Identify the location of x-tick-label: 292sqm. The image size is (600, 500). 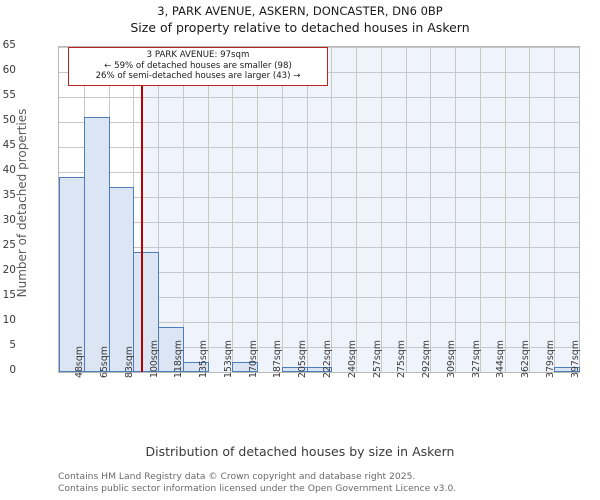
(427, 359).